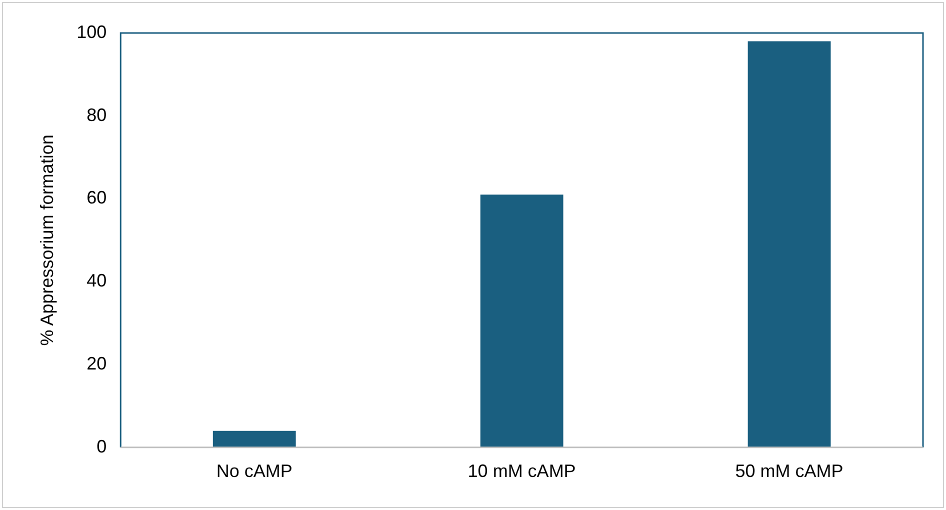 Image resolution: width=946 pixels, height=510 pixels. What do you see at coordinates (96, 280) in the screenshot?
I see `y-tick-label: 40` at bounding box center [96, 280].